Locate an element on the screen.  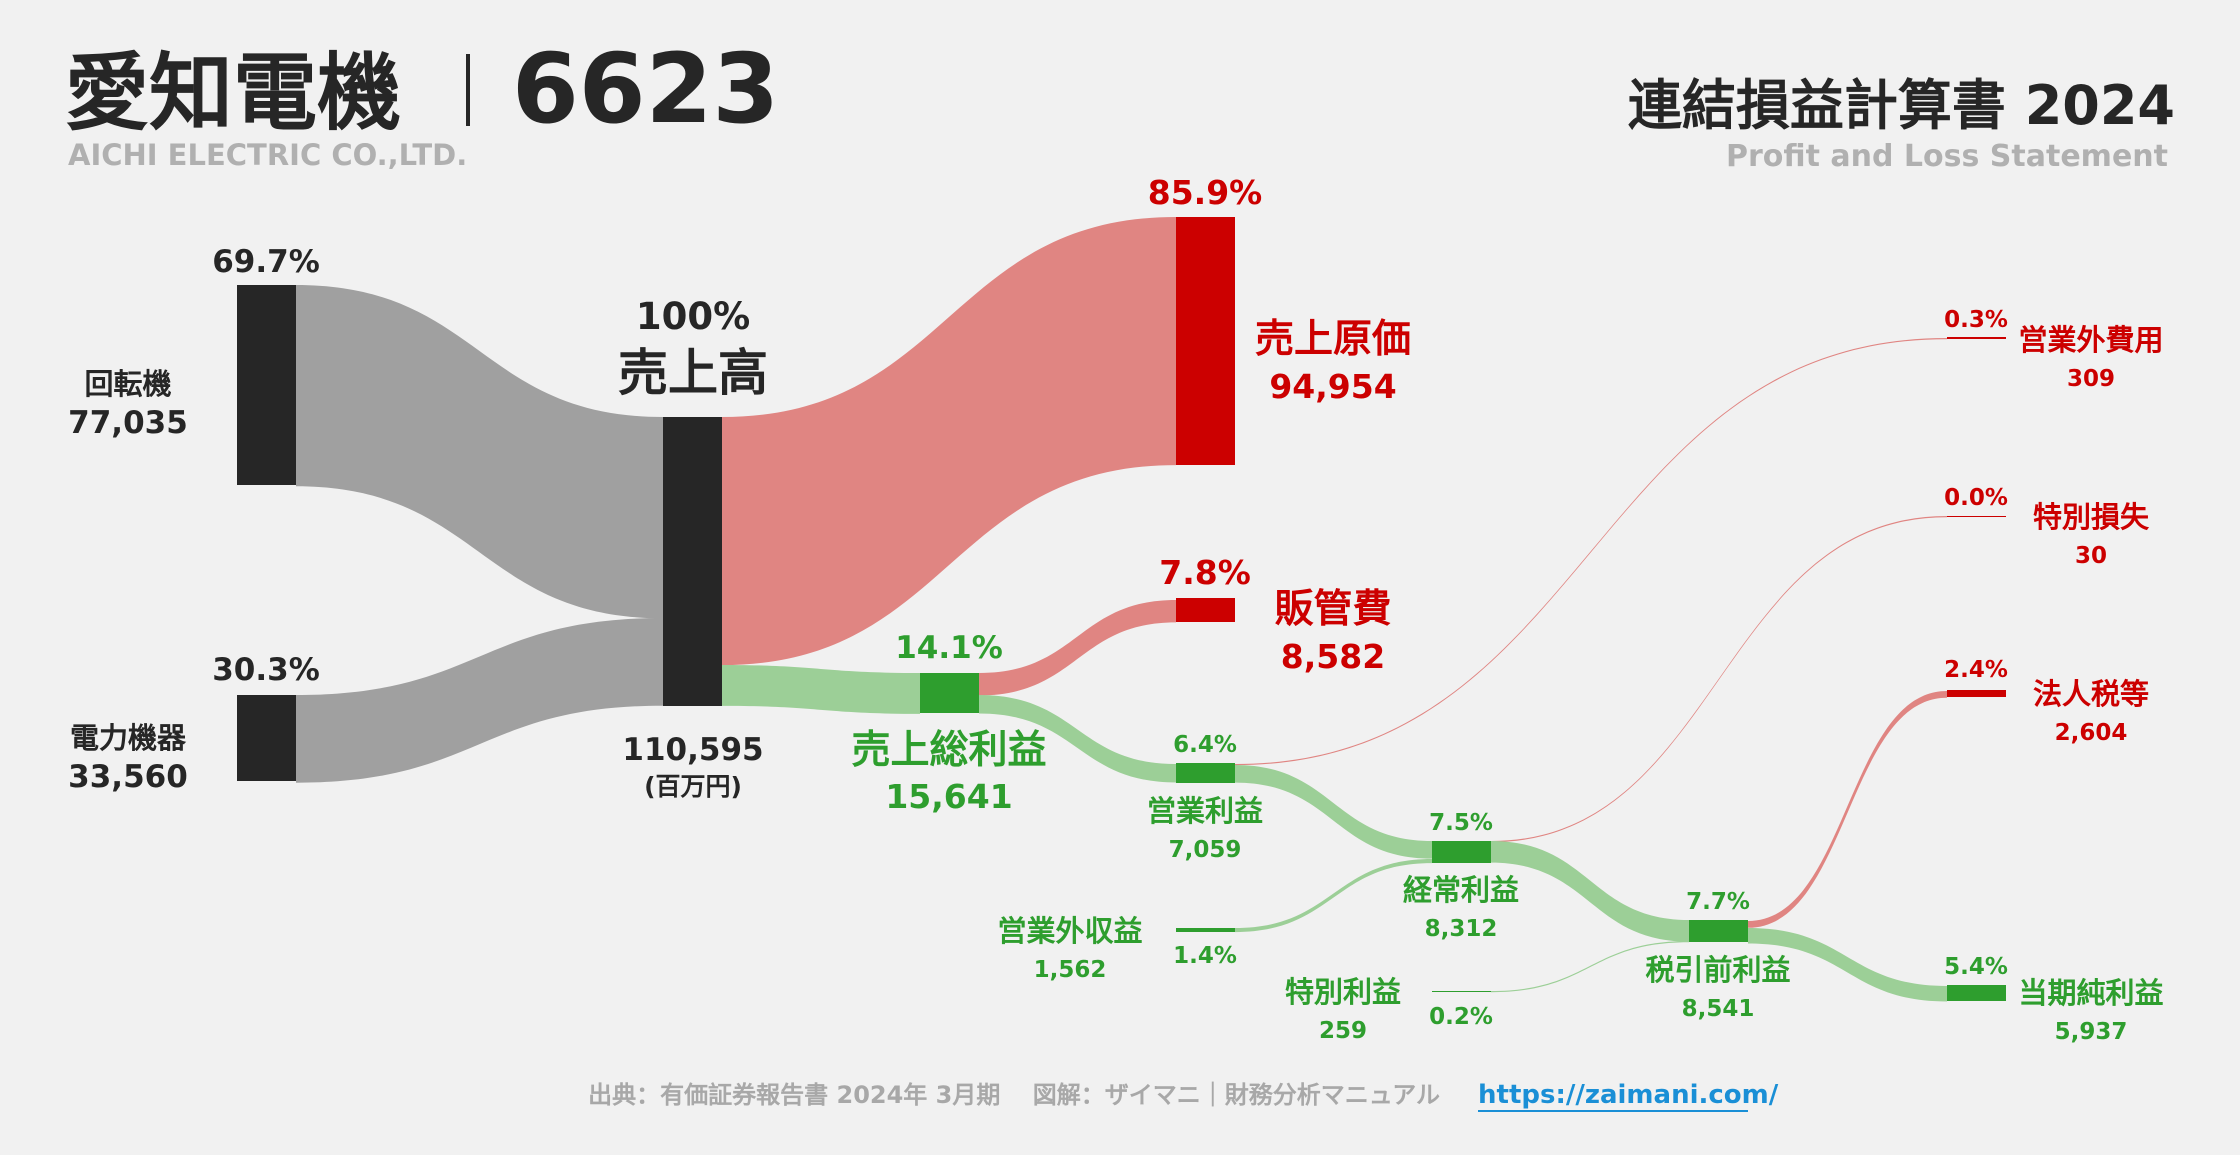
flow-eigyo-to-keijo is located at coordinates (1333, 812).